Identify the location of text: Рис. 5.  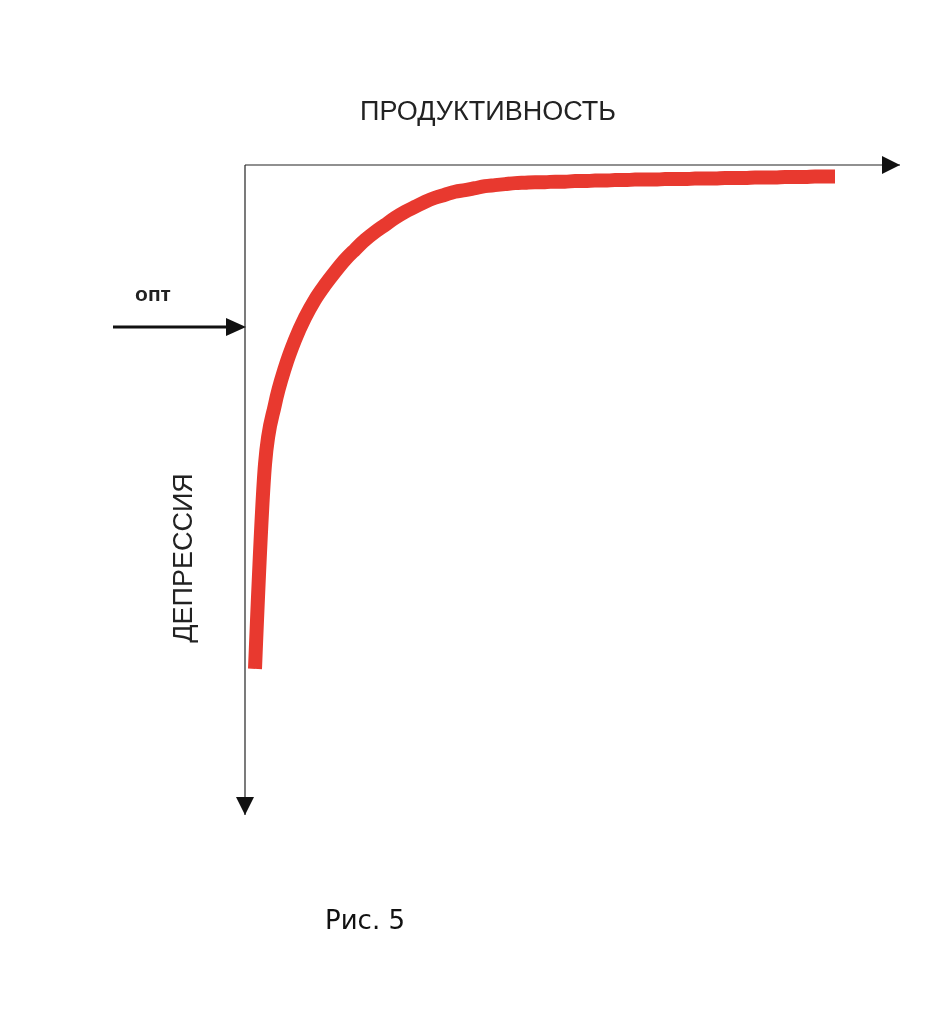
(365, 920).